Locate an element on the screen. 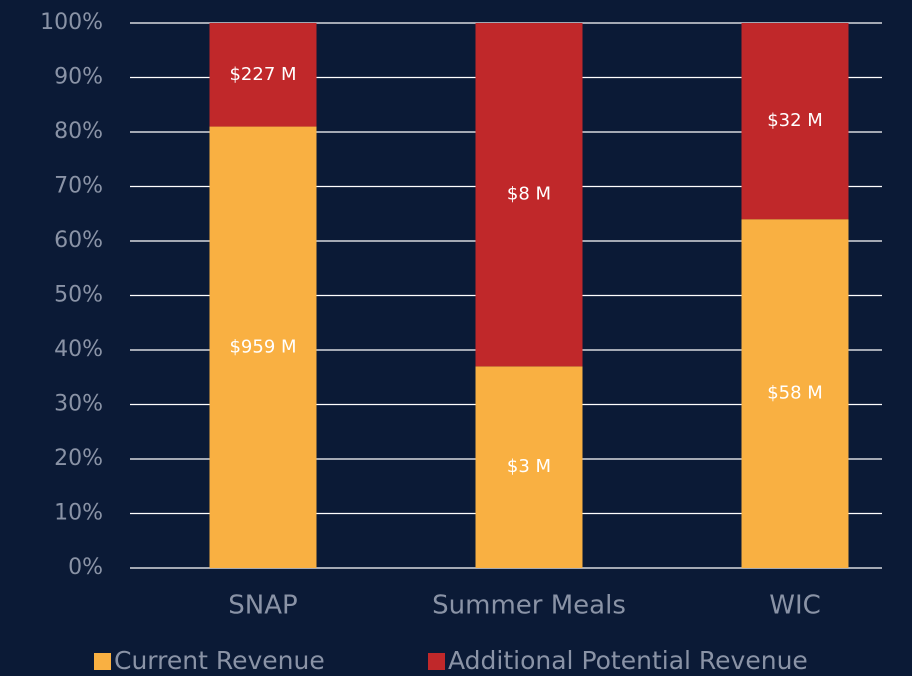 The height and width of the screenshot is (676, 912). legend-label: Current Revenue is located at coordinates (219, 660).